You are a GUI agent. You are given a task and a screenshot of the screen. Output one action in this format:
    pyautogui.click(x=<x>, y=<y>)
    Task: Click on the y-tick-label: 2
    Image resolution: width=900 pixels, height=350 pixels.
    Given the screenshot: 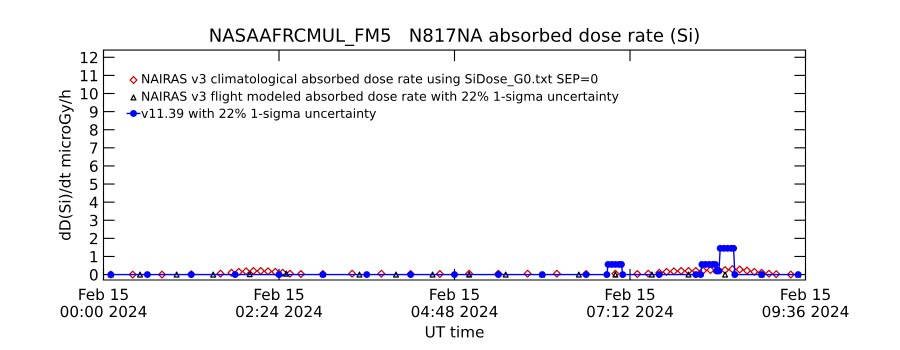 What is the action you would take?
    pyautogui.click(x=94, y=238)
    